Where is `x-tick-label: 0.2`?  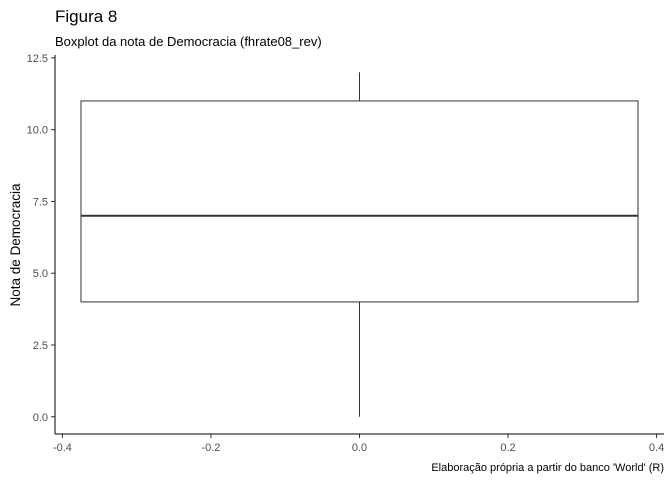 x-tick-label: 0.2 is located at coordinates (507, 448).